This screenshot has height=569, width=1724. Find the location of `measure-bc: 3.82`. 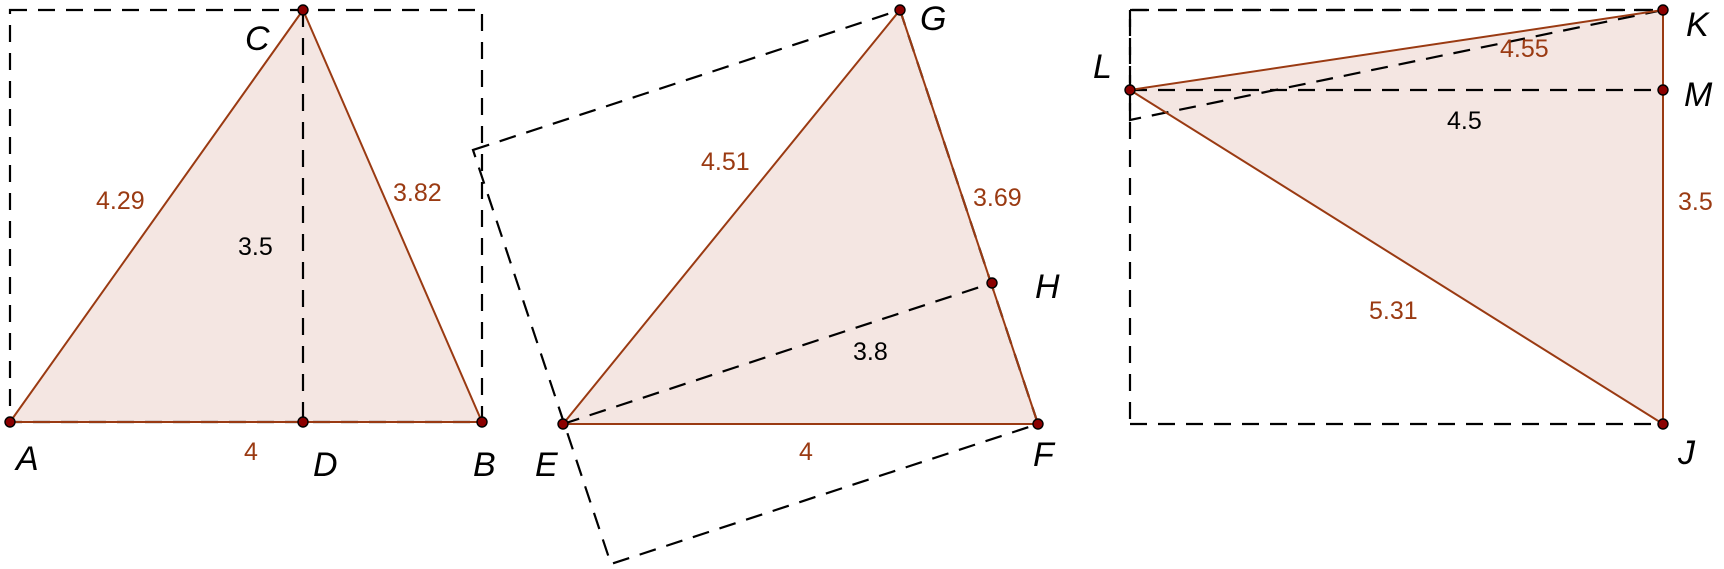

measure-bc: 3.82 is located at coordinates (417, 193).